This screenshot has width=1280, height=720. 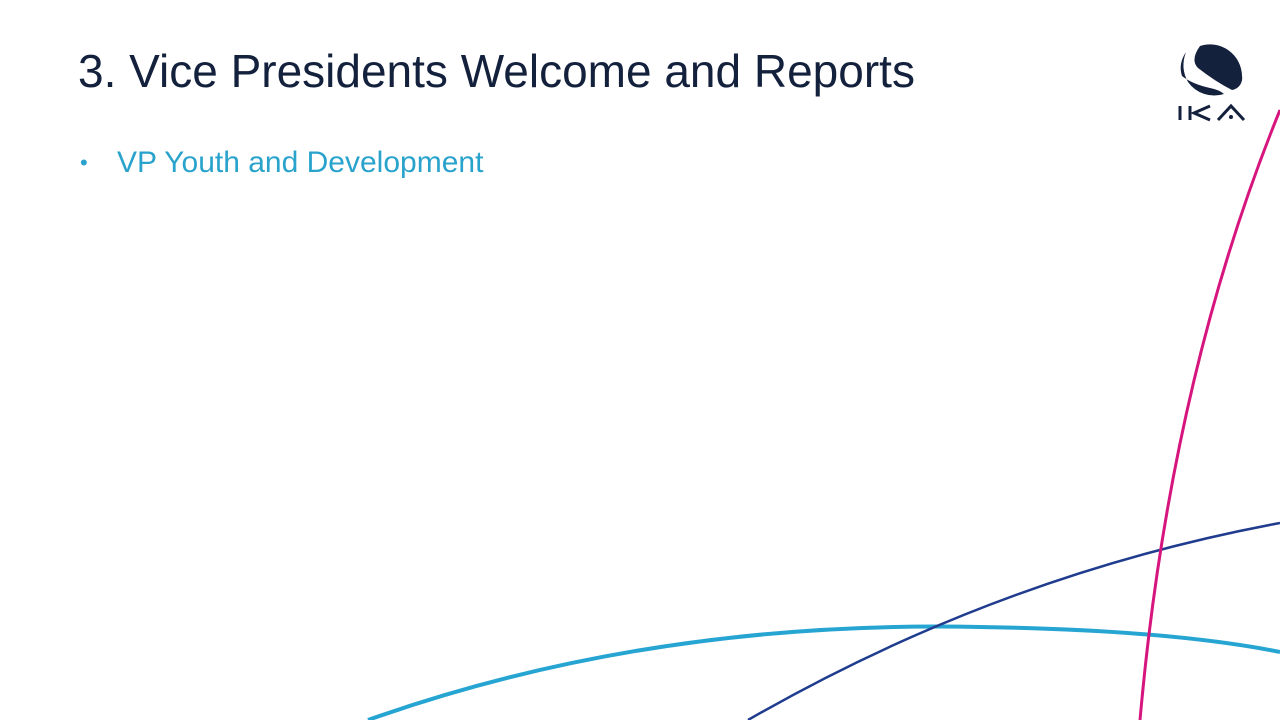 I want to click on cyan-curve, so click(x=823, y=672).